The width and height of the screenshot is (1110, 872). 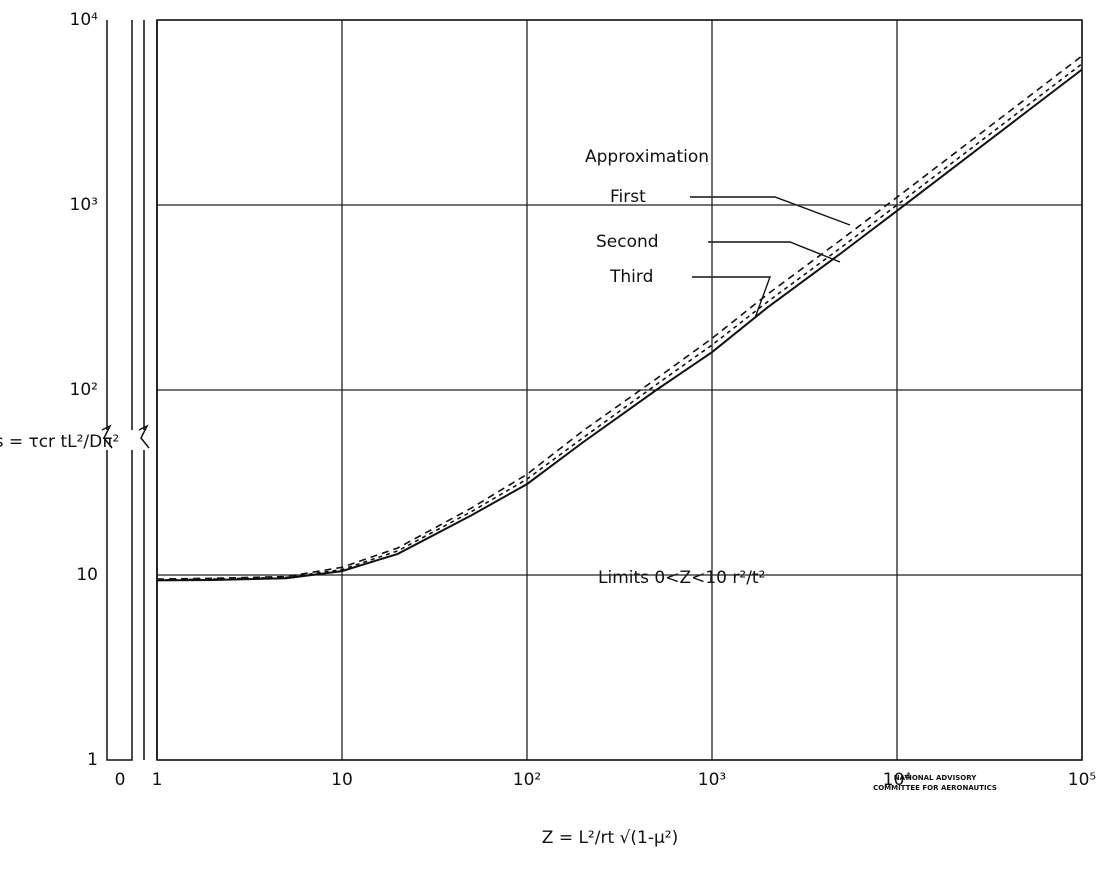 What do you see at coordinates (1082, 780) in the screenshot?
I see `x-tick-label: 10⁵` at bounding box center [1082, 780].